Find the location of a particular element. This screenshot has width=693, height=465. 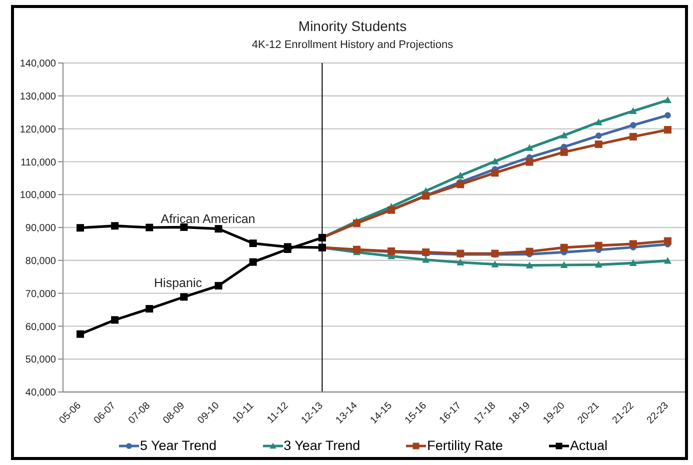

legend-label: Fertility Rate is located at coordinates (465, 445).